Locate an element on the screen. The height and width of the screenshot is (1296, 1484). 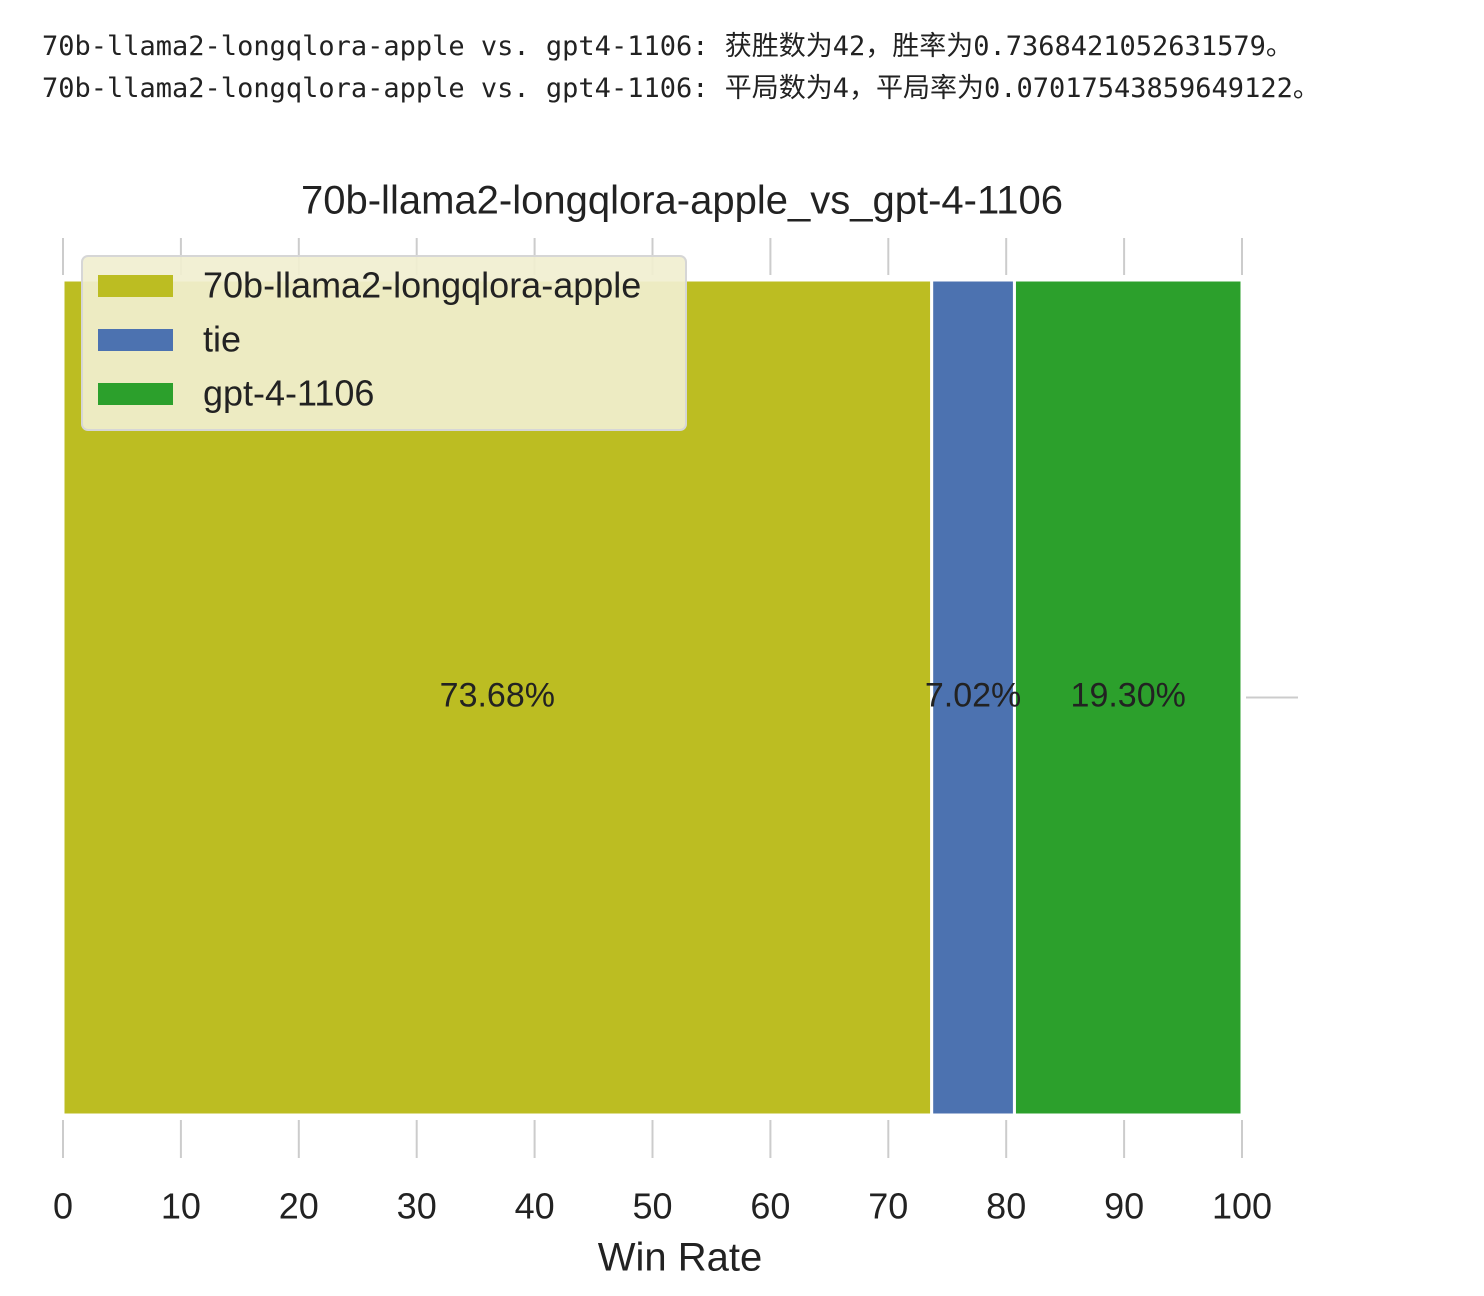
legend-label: 70b-llama2-longqlora-apple is located at coordinates (422, 285).